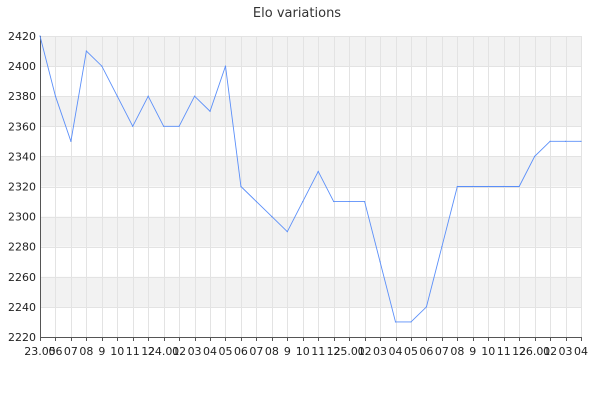 This screenshot has width=600, height=400. I want to click on chart-title: Elo variations, so click(297, 13).